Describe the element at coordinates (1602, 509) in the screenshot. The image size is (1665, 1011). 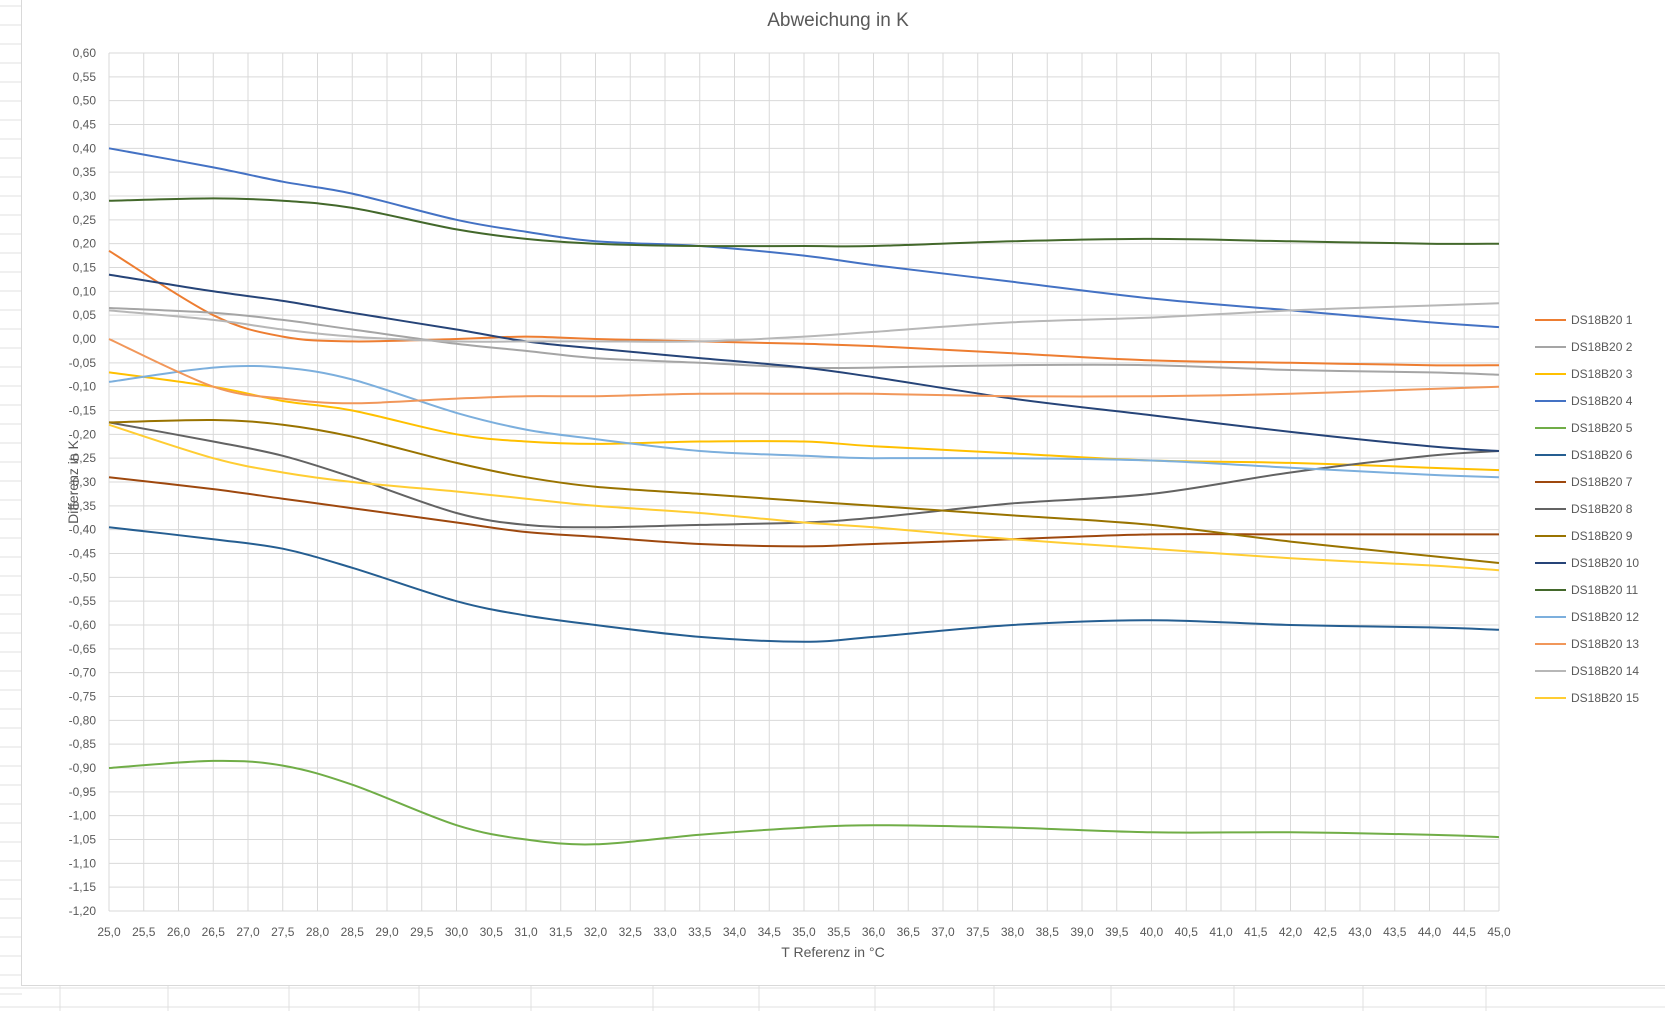
I see `legend-label: DS18B20 8` at that location.